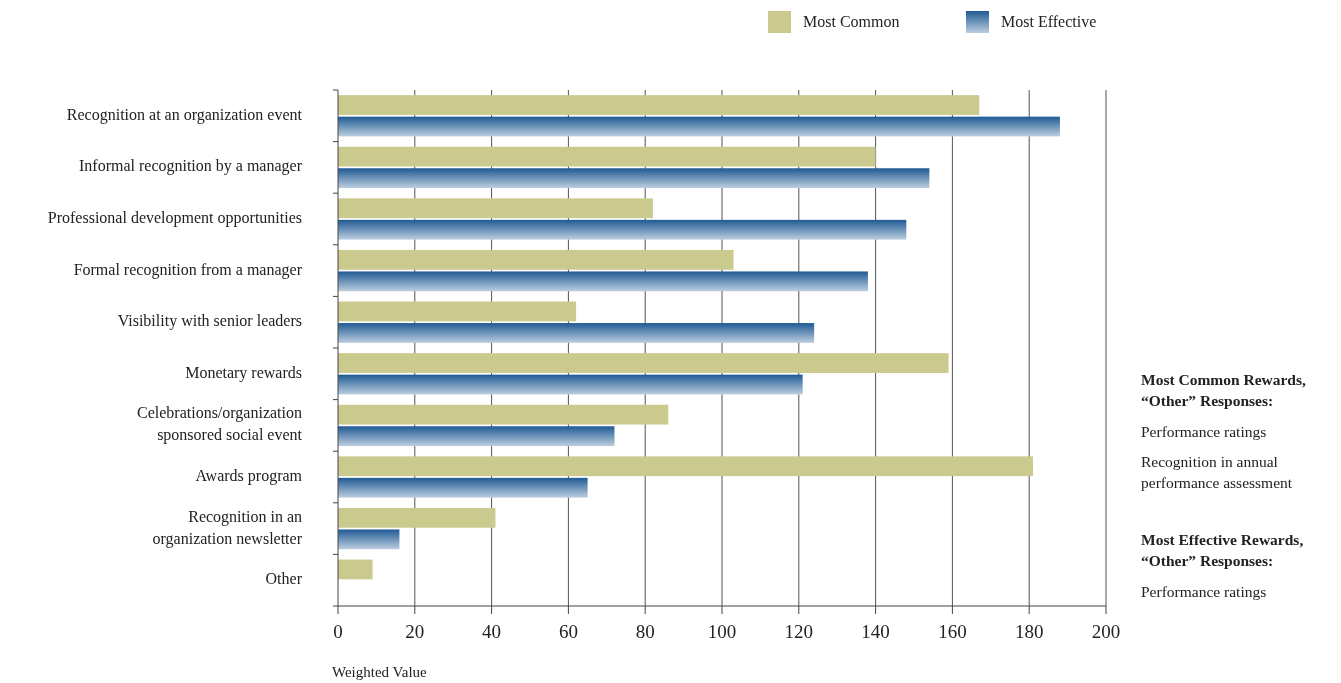 The width and height of the screenshot is (1341, 683). I want to click on x-tick-label: 120, so click(799, 631).